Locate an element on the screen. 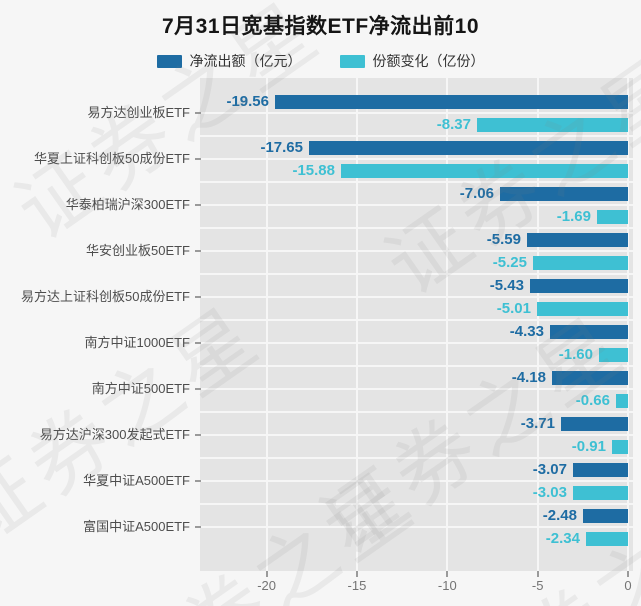  share-value-label: -15.88 is located at coordinates (313, 170).